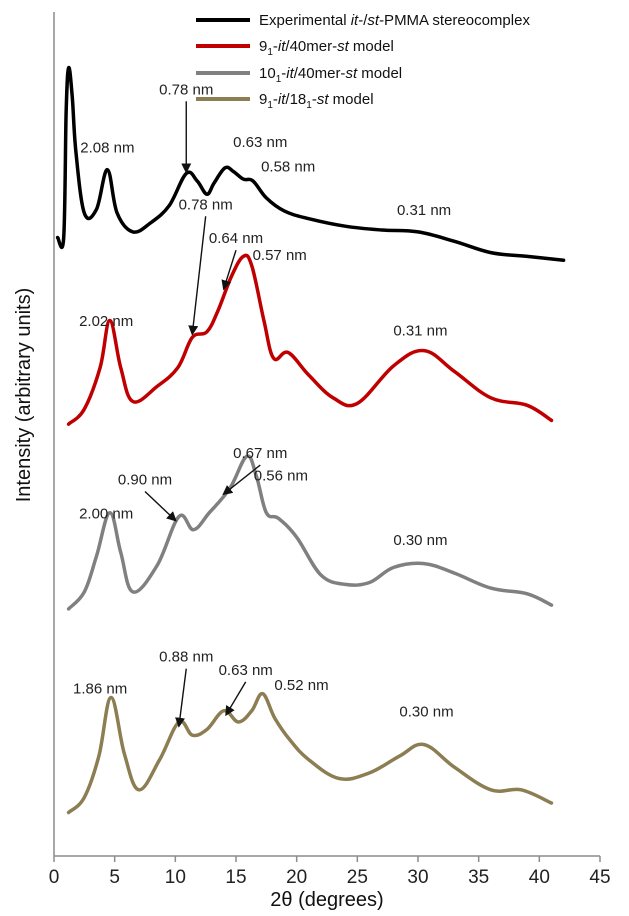 This screenshot has height=916, width=629. I want to click on peak-label: 0.56 nm, so click(281, 476).